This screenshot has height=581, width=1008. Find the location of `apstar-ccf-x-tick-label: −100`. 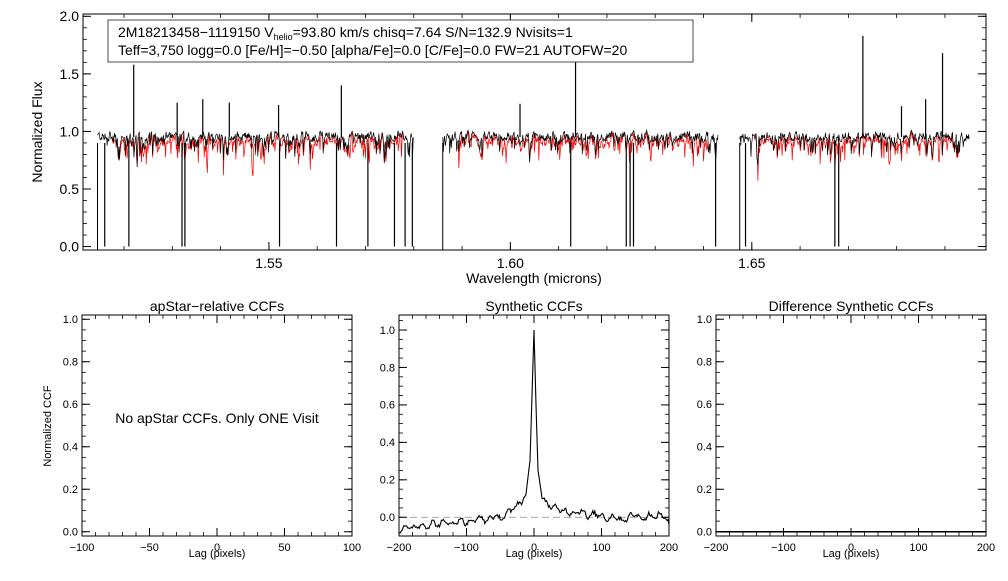

apstar-ccf-x-tick-label: −100 is located at coordinates (82, 548).